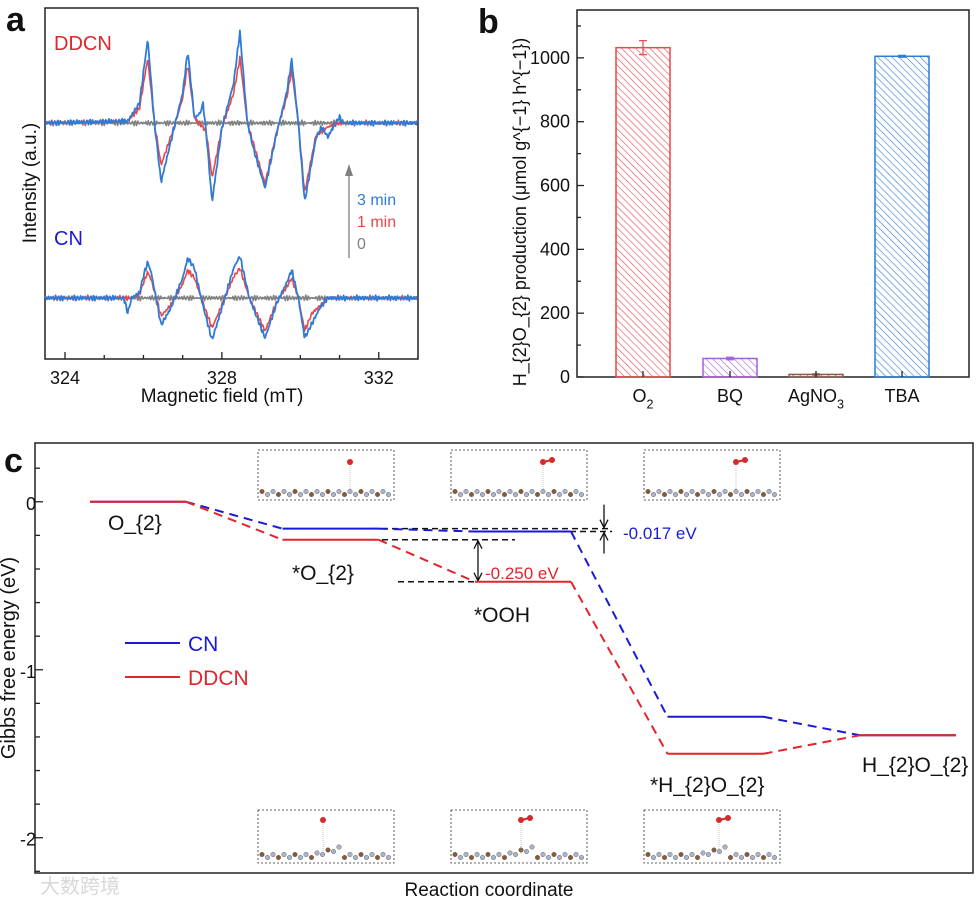 This screenshot has height=904, width=979. I want to click on panel-label-c: c, so click(13, 461).